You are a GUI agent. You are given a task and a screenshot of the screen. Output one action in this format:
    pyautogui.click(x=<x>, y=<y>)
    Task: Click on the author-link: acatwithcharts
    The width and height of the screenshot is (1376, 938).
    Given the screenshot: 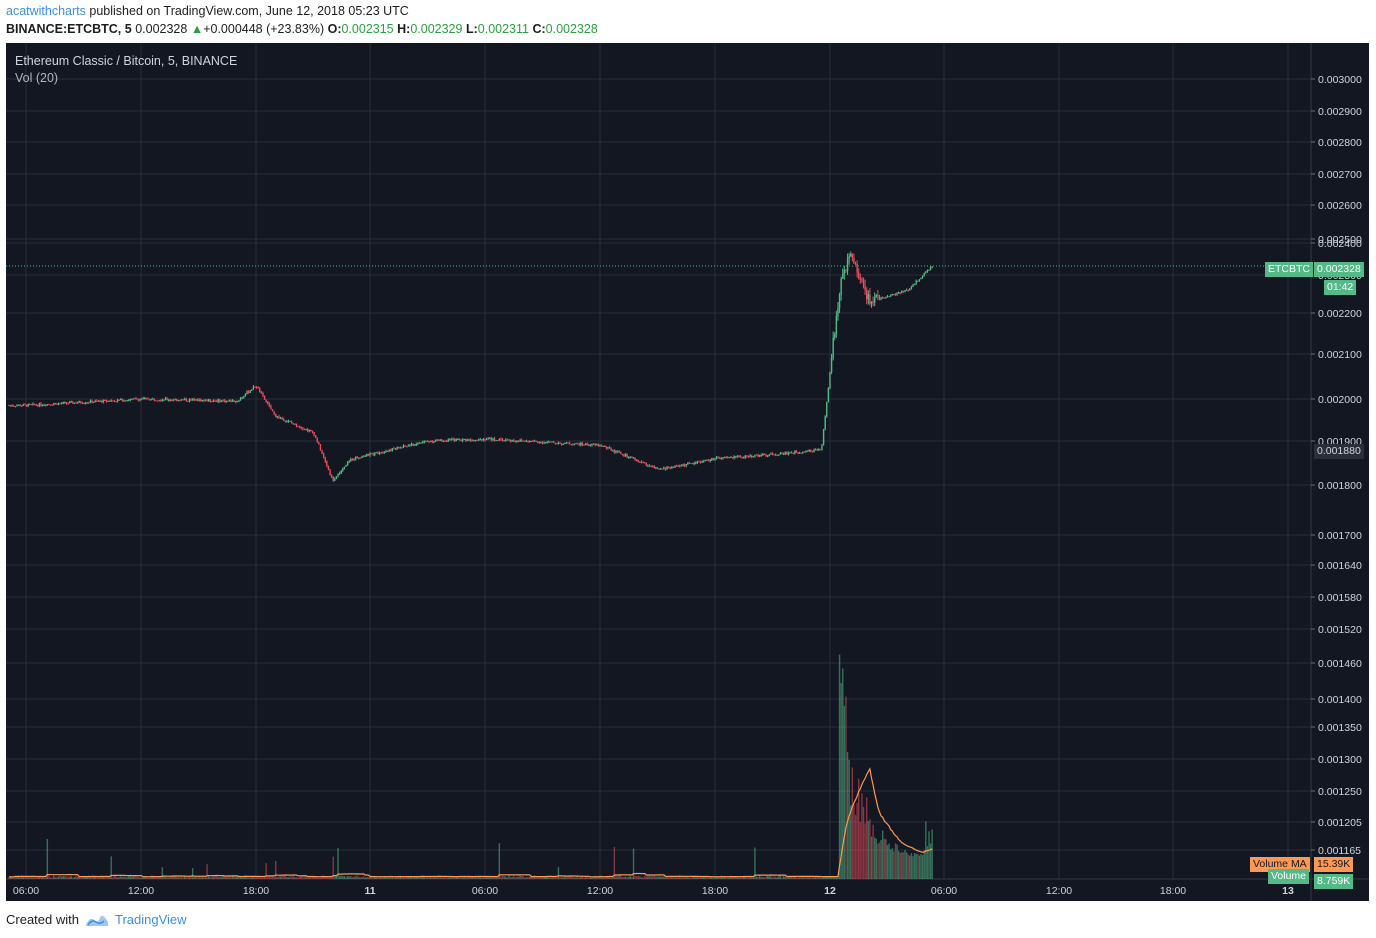 What is the action you would take?
    pyautogui.click(x=46, y=11)
    